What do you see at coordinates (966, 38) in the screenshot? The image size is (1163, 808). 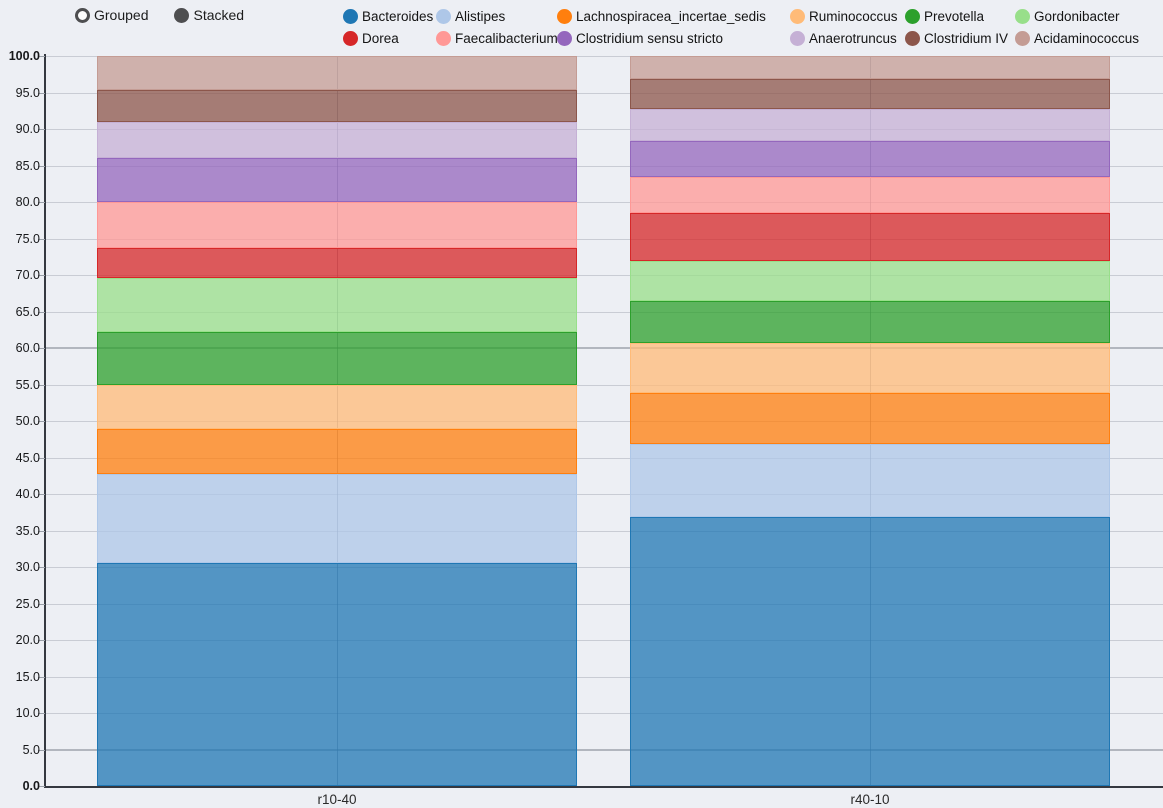 I see `legend-label: Clostridium IV` at bounding box center [966, 38].